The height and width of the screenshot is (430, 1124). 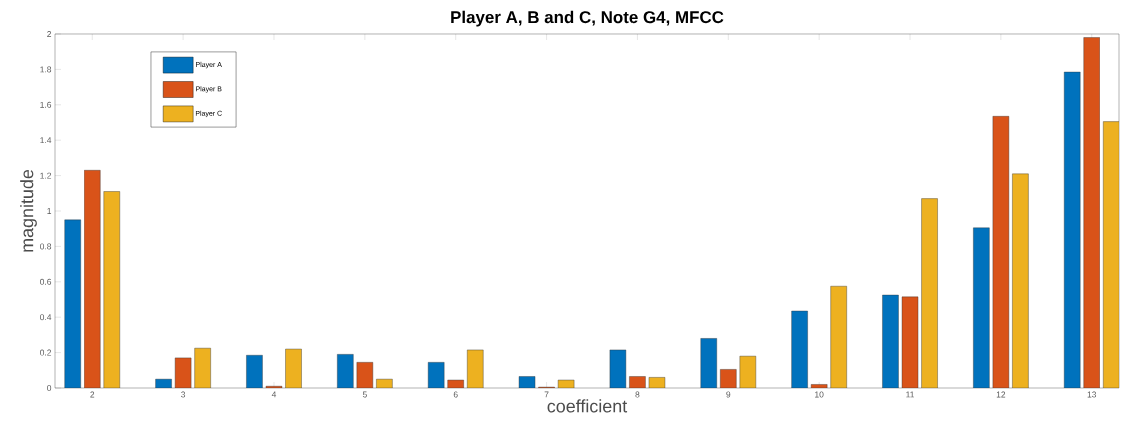 What do you see at coordinates (587, 406) in the screenshot?
I see `x-axis-title: coefficient` at bounding box center [587, 406].